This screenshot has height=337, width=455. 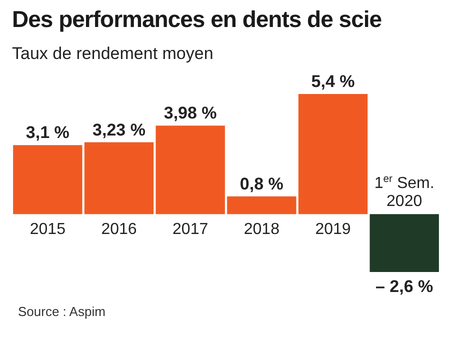 What do you see at coordinates (48, 229) in the screenshot?
I see `x-tick-label: 2015` at bounding box center [48, 229].